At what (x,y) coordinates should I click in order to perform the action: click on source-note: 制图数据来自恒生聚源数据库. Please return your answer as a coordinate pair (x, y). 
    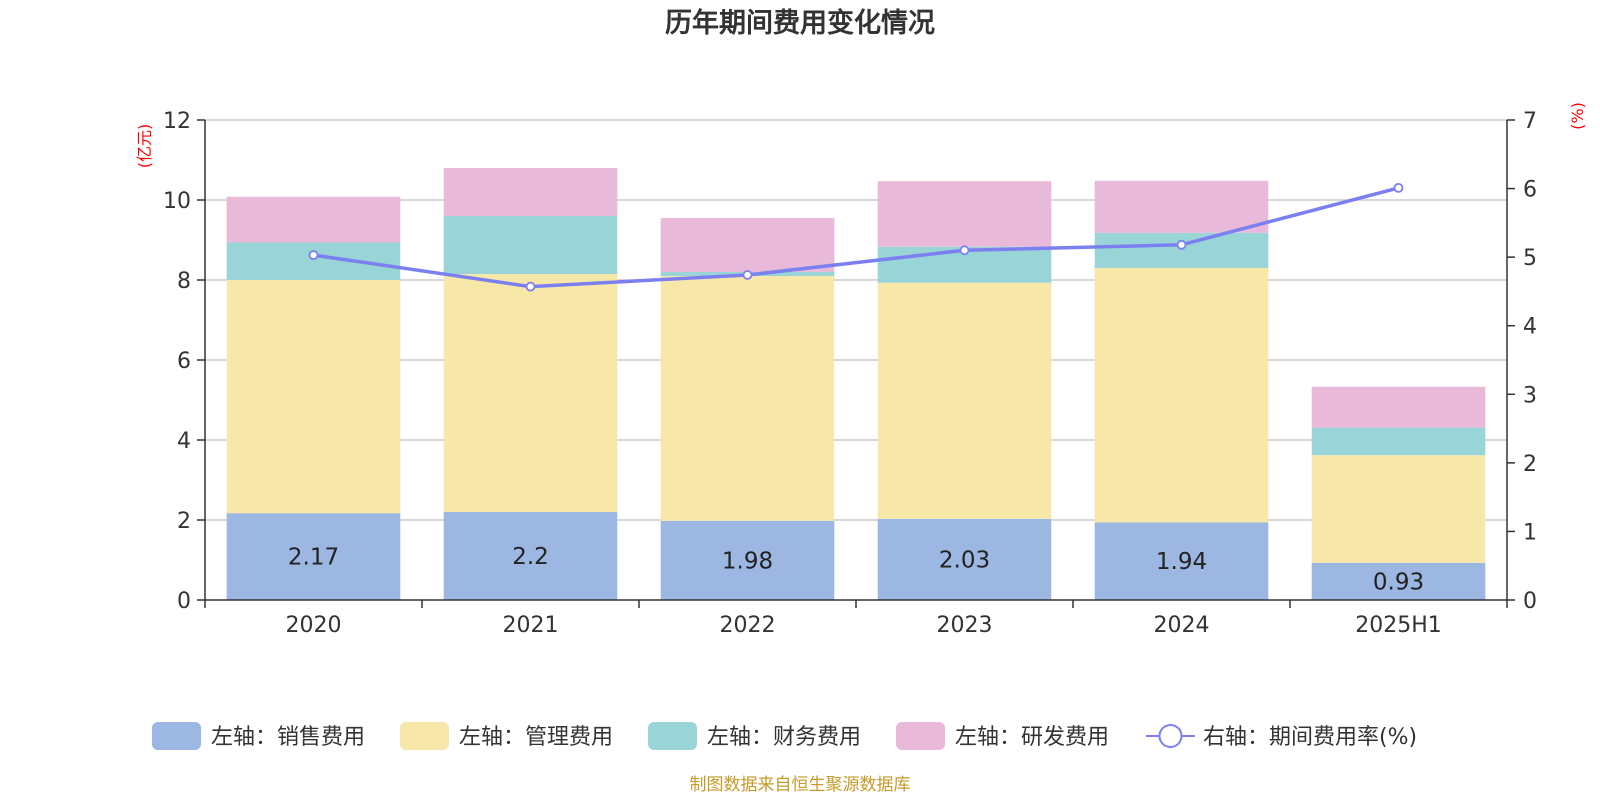
    Looking at the image, I should click on (800, 785).